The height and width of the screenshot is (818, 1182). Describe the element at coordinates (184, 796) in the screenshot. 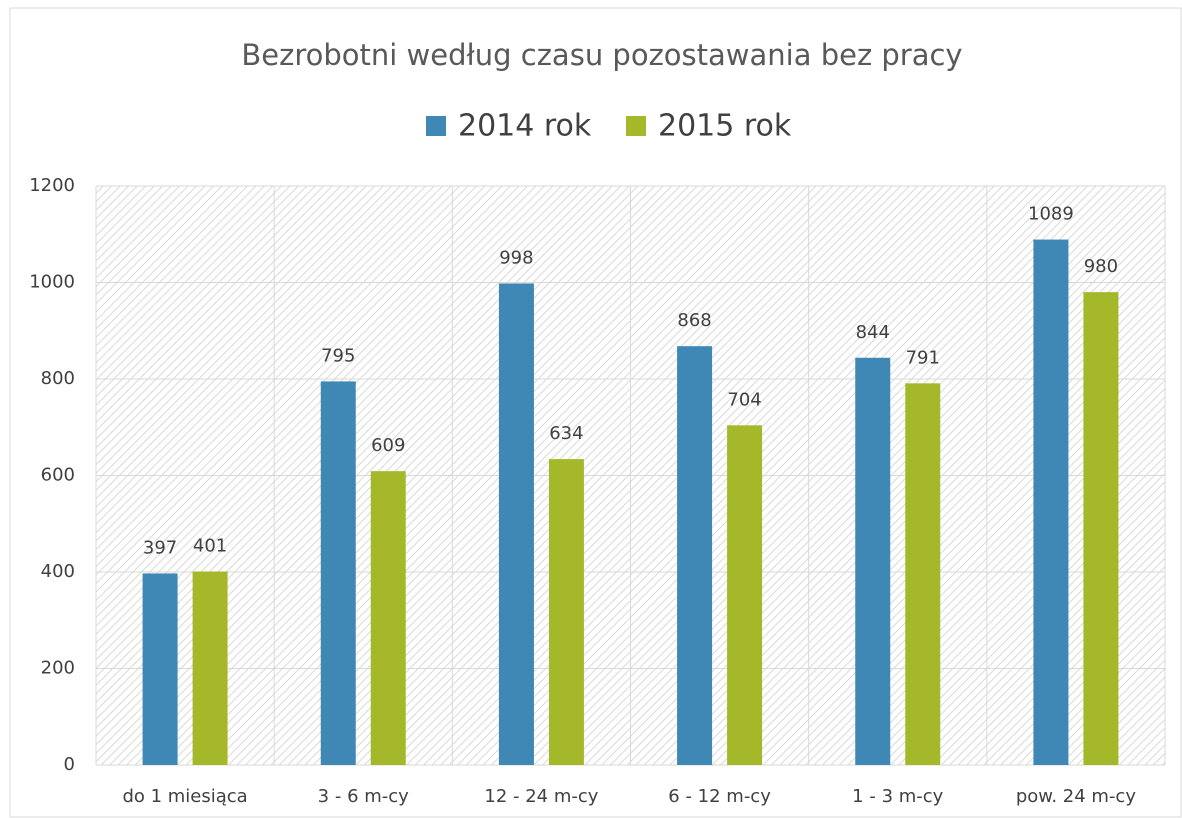

I see `x-tick-label: do 1 miesiąca` at that location.